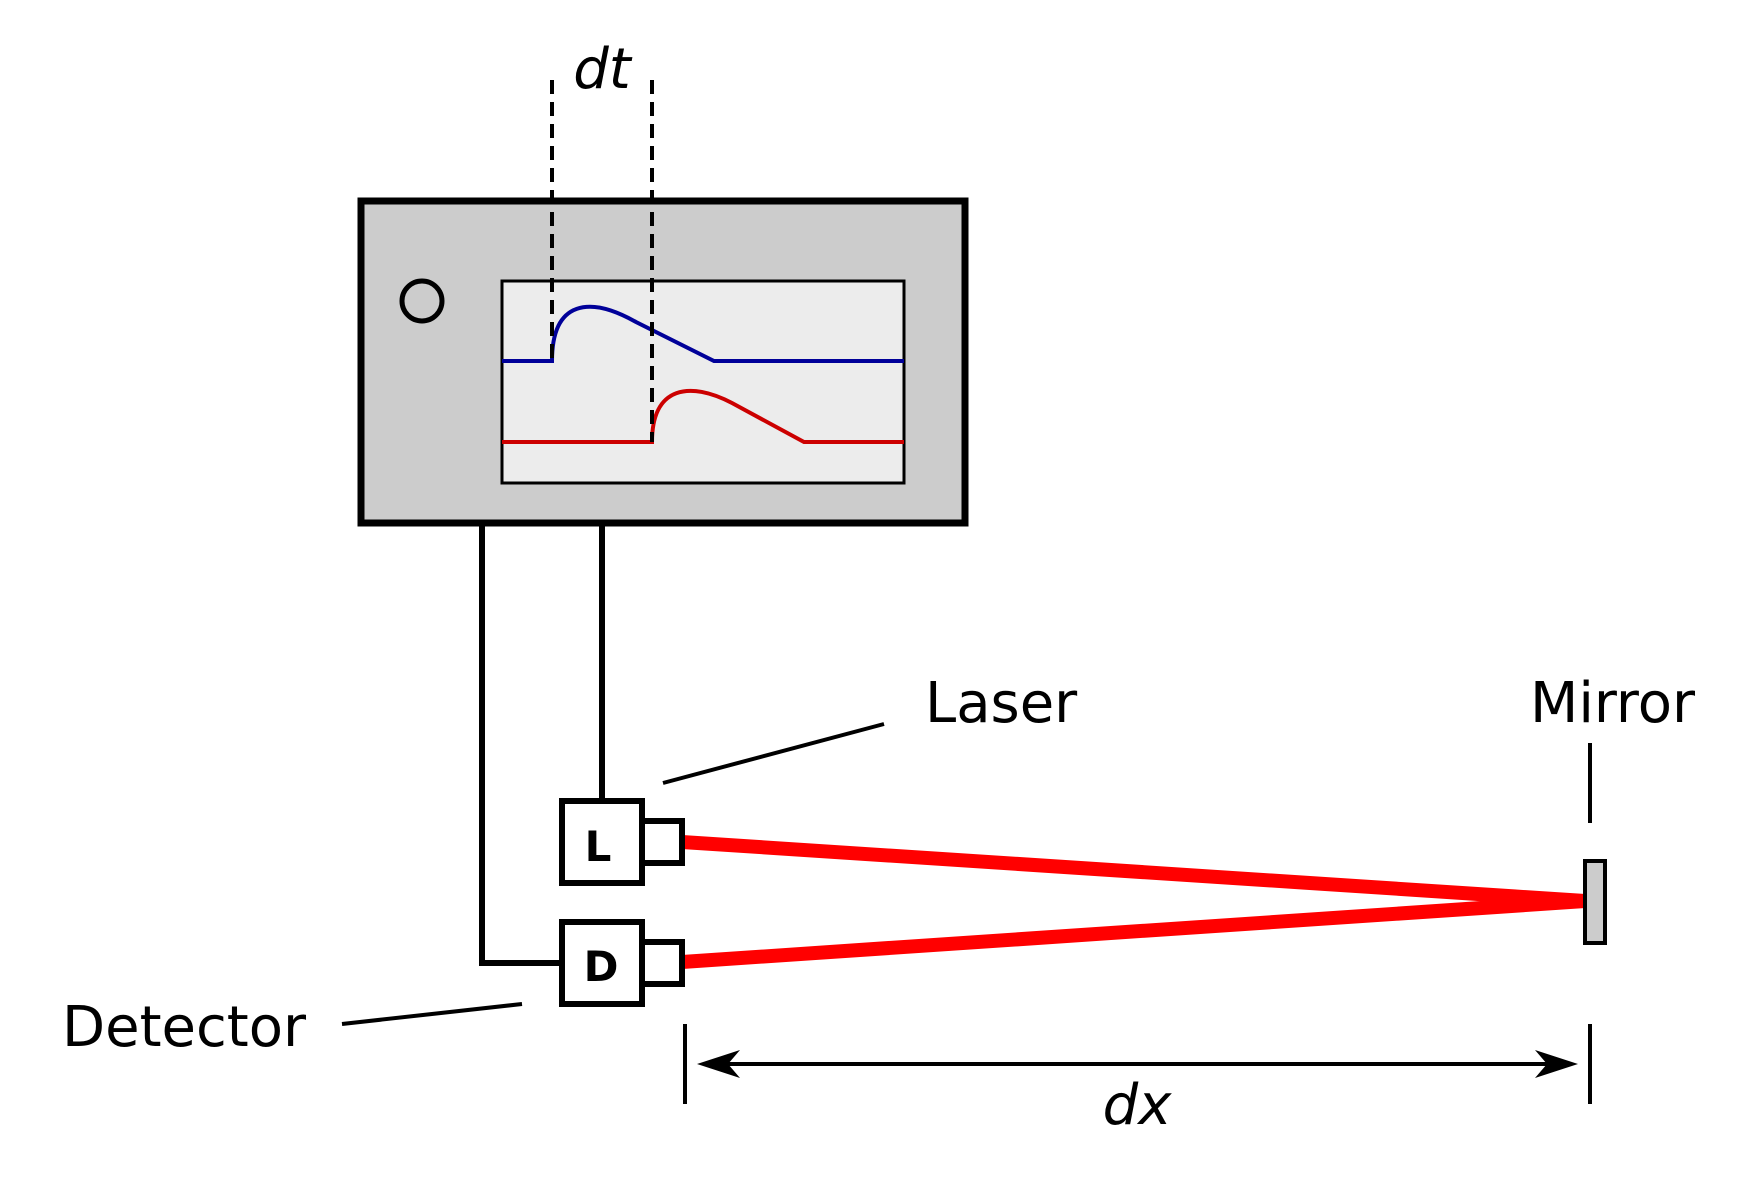 Image resolution: width=1760 pixels, height=1200 pixels. What do you see at coordinates (1613, 703) in the screenshot?
I see `mirror-label: Mirror` at bounding box center [1613, 703].